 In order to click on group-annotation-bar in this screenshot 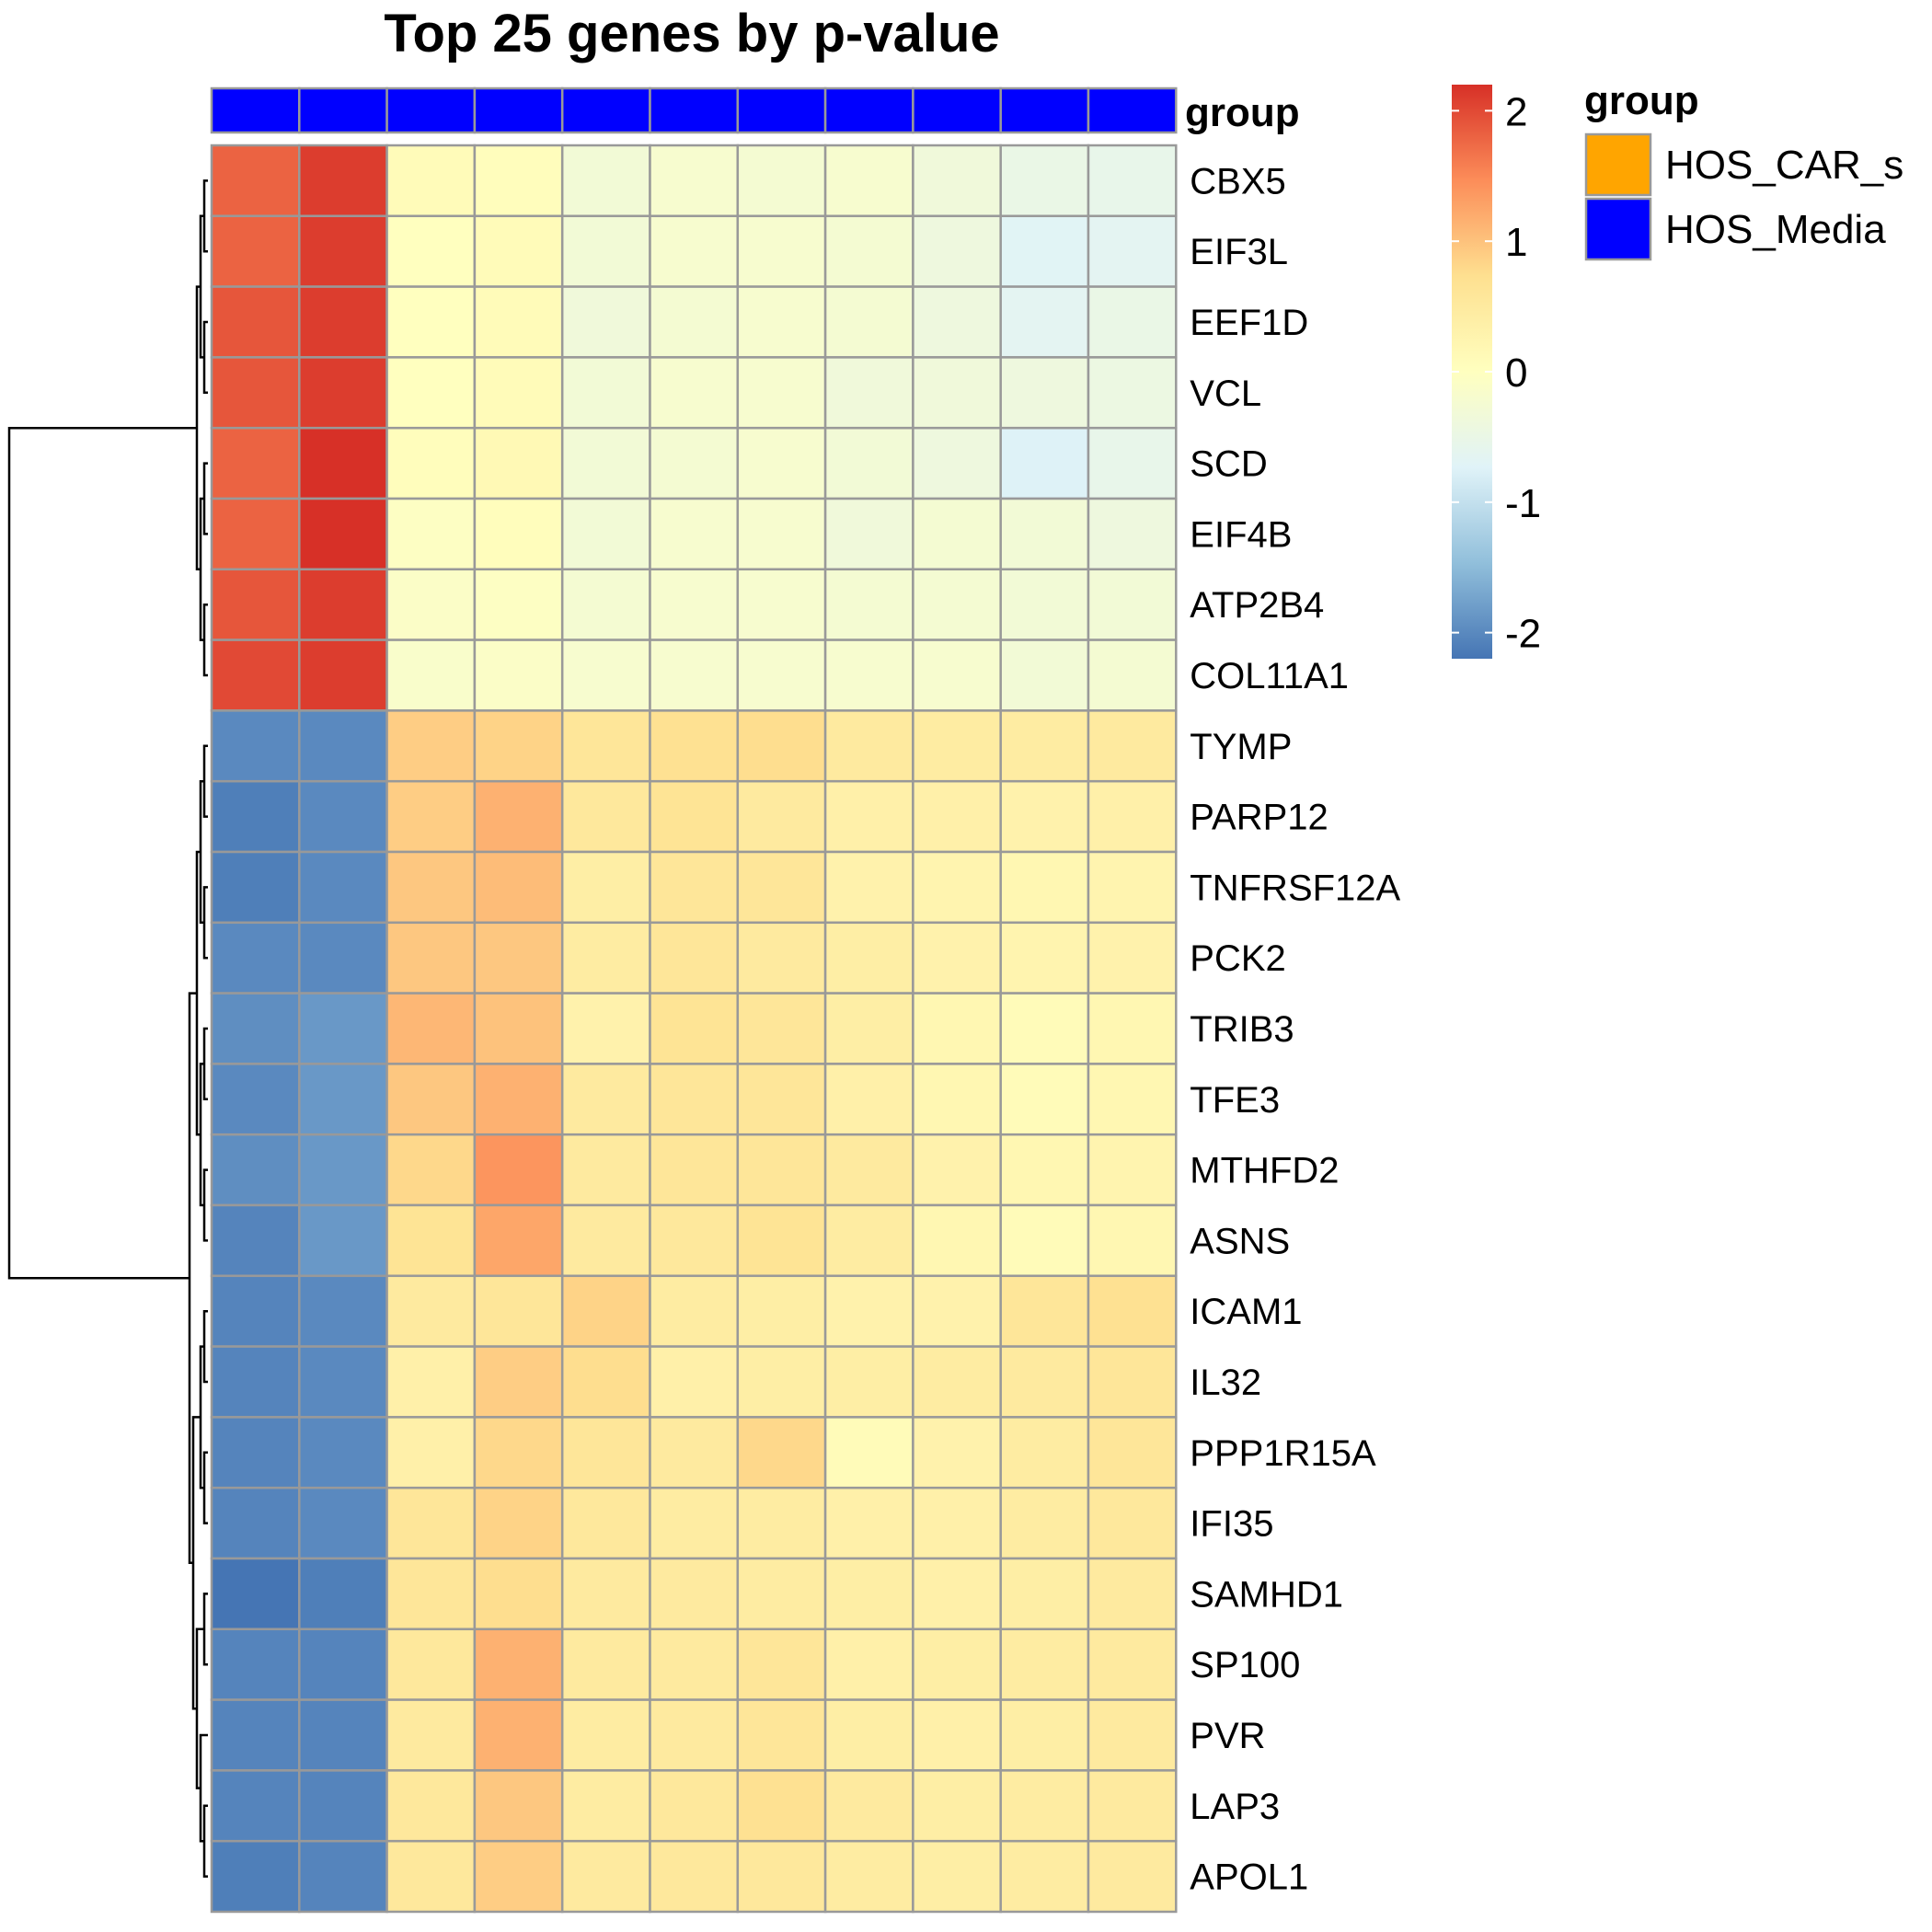, I will do `click(694, 110)`.